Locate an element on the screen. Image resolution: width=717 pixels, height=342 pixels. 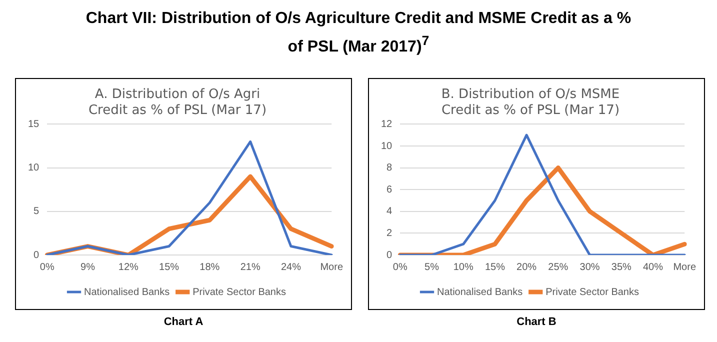
x-tick-label: 40% is located at coordinates (653, 267).